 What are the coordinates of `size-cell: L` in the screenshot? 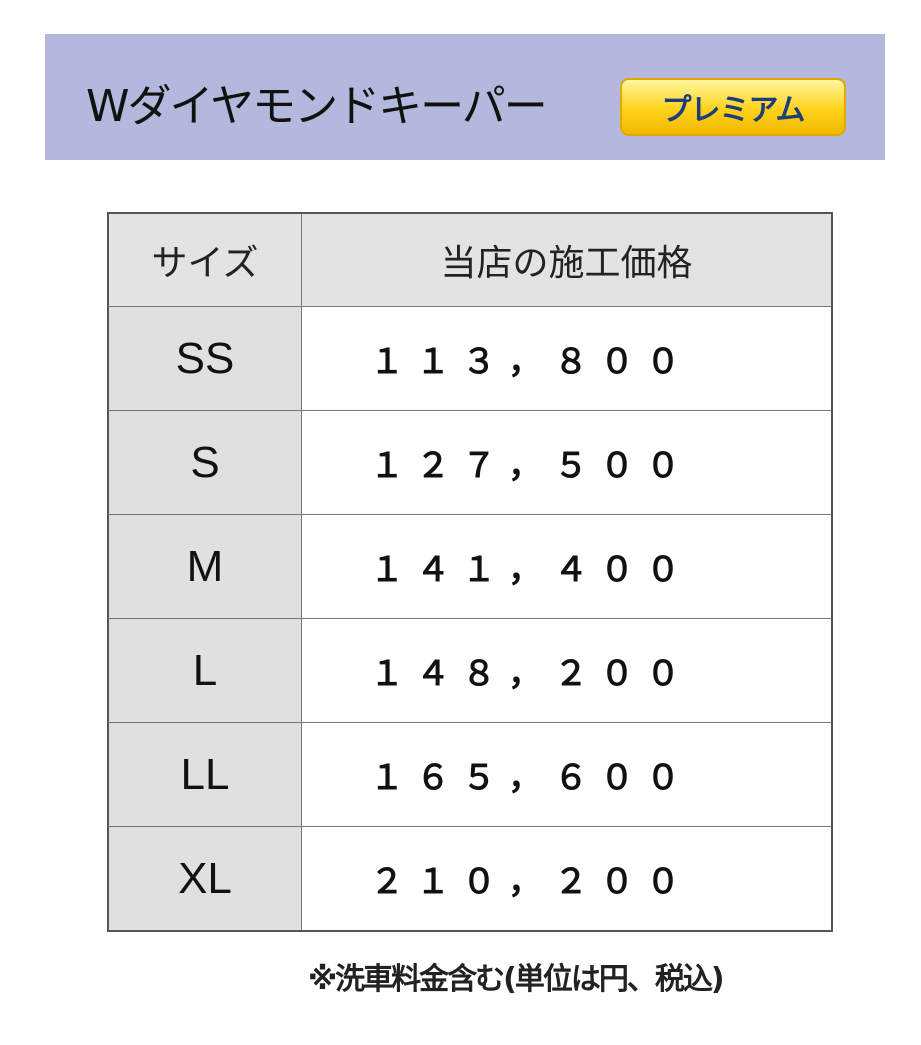 It's located at (204, 670).